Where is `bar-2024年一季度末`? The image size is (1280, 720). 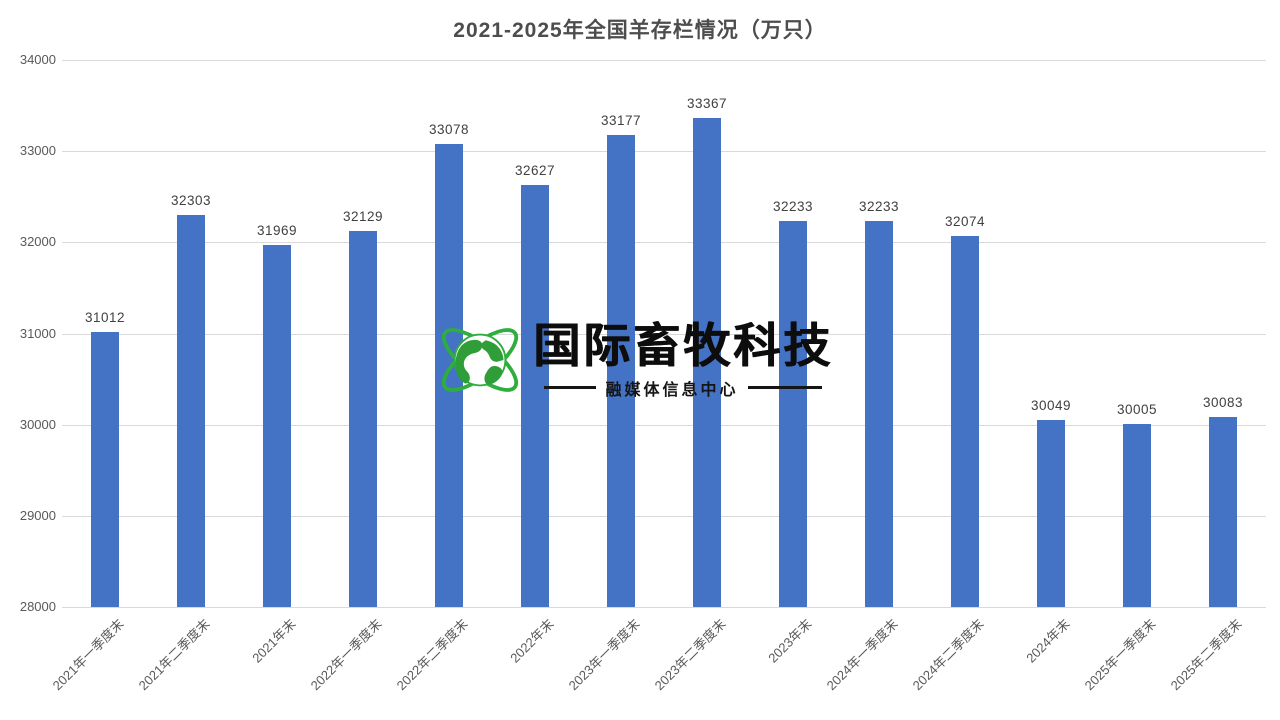 bar-2024年一季度末 is located at coordinates (879, 414).